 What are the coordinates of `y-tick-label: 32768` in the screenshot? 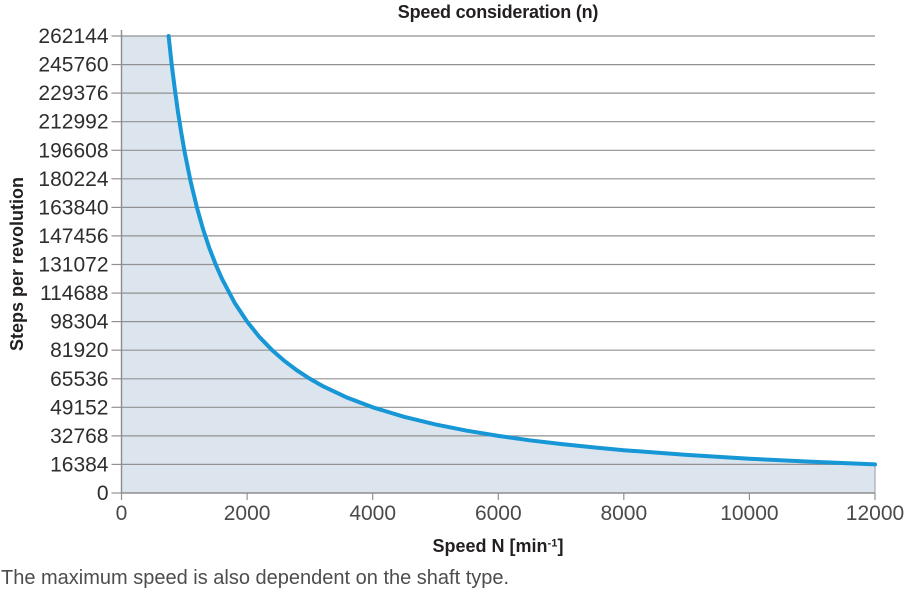 It's located at (79, 436).